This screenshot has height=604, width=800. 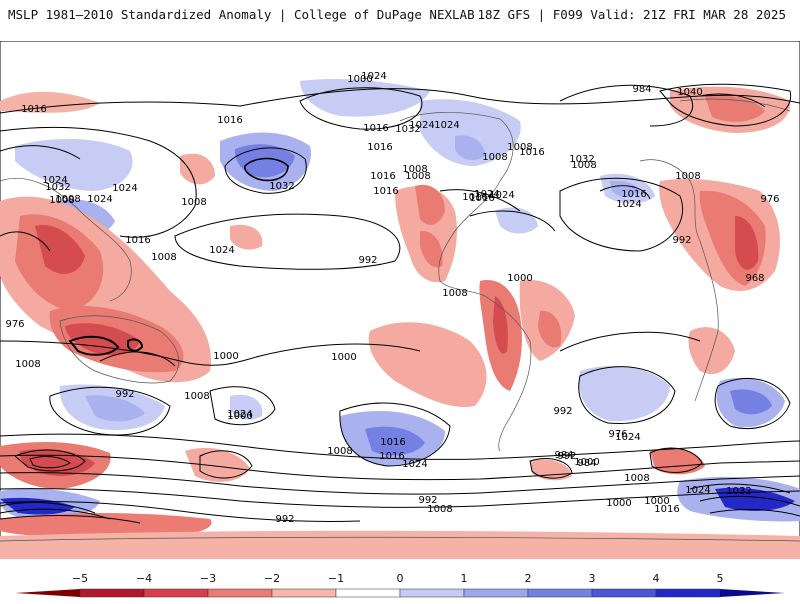 I want to click on colorbar-tick-label: 2, so click(x=528, y=578).